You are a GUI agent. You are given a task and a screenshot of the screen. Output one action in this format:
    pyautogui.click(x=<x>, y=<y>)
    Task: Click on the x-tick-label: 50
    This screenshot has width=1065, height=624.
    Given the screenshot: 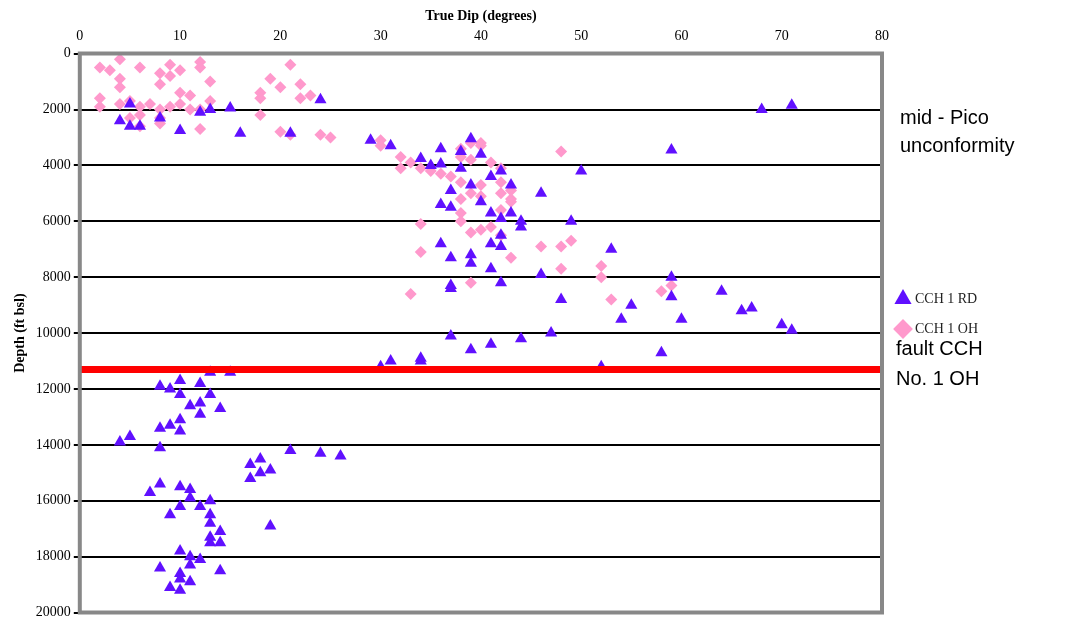 What is the action you would take?
    pyautogui.click(x=581, y=35)
    